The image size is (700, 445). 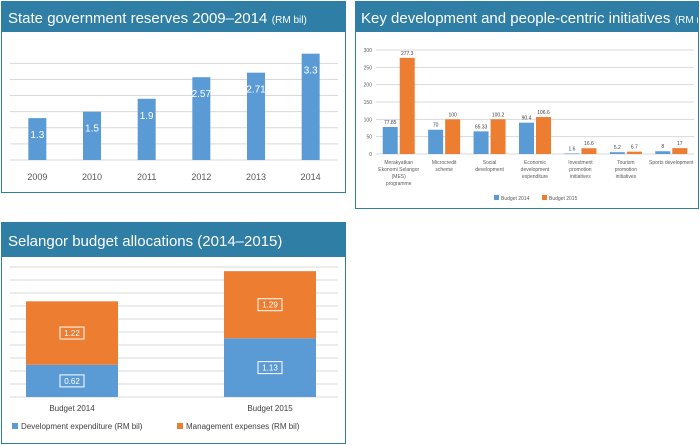 What do you see at coordinates (580, 163) in the screenshot?
I see `x-tick-label: Investment` at bounding box center [580, 163].